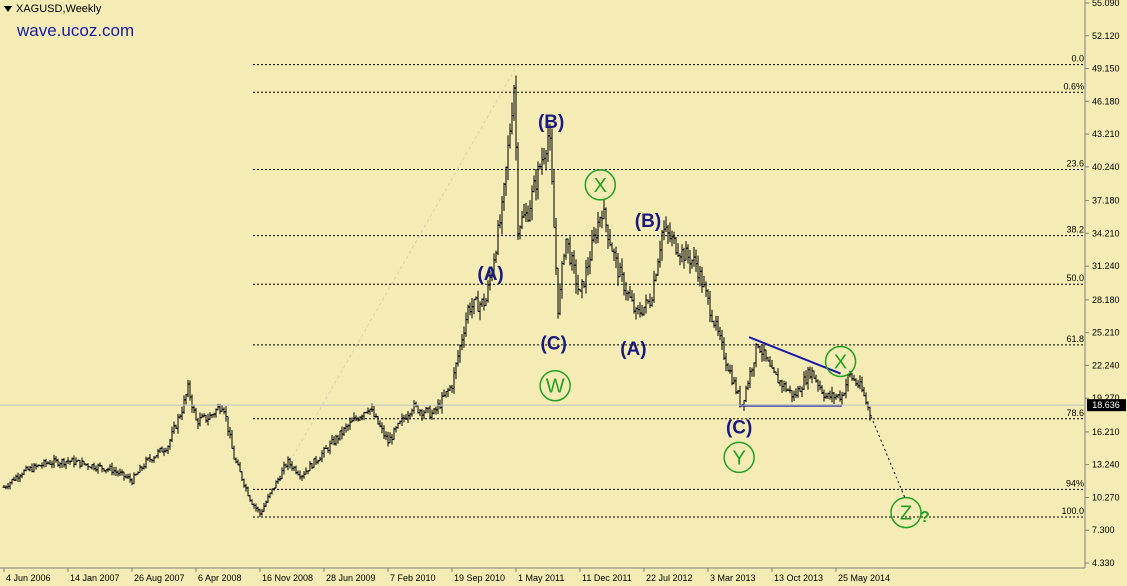 This screenshot has height=586, width=1127. I want to click on wave-label: Z, so click(906, 514).